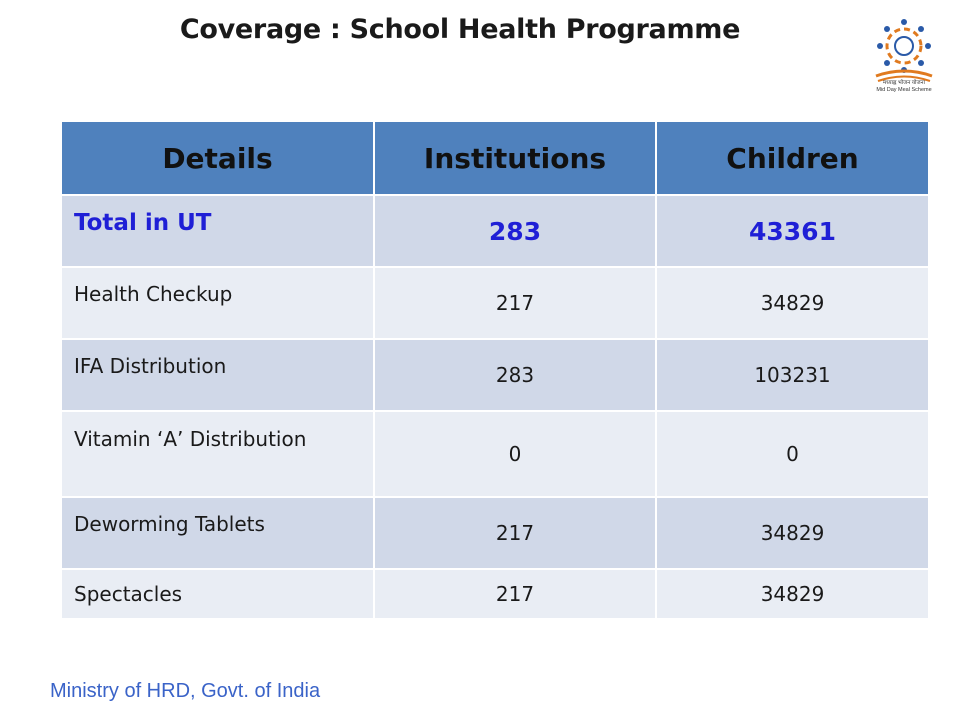  I want to click on logo-caption-english: Mid Day Meal Scheme, so click(904, 90).